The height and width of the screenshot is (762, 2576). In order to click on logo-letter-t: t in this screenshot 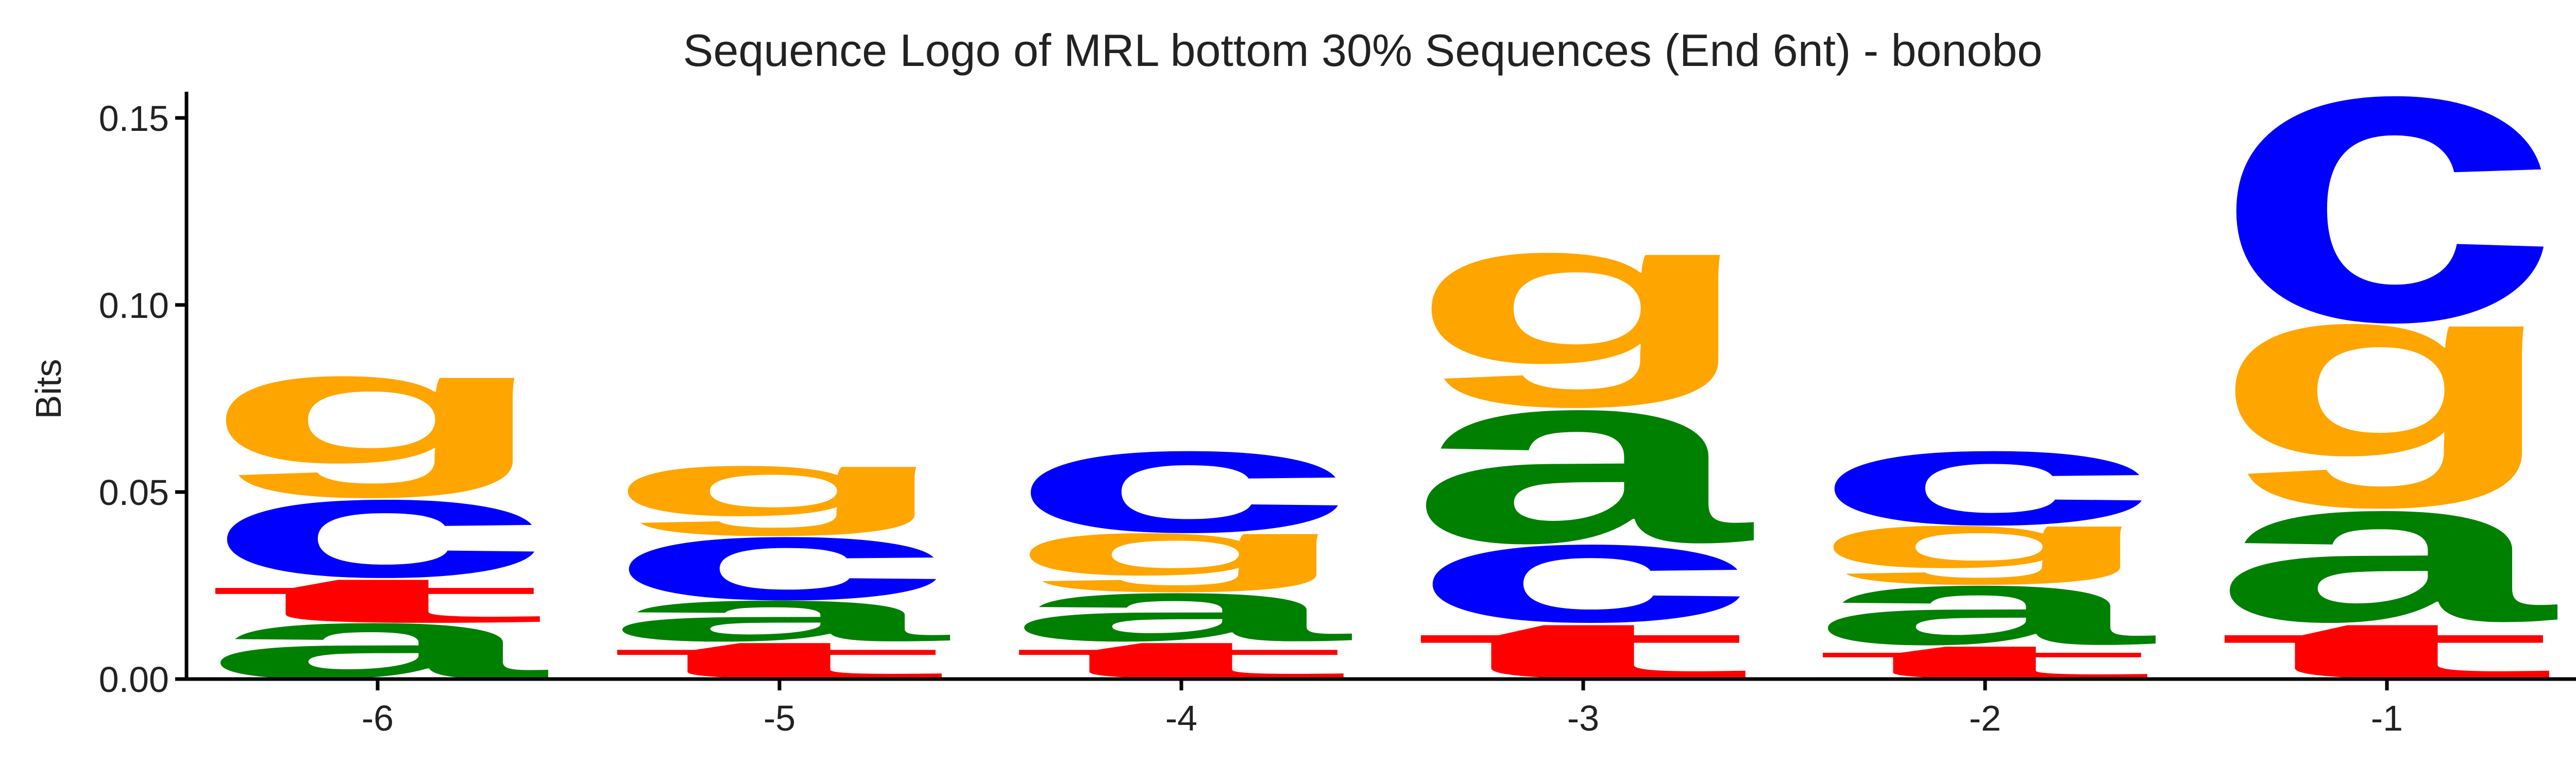, I will do `click(377, 600)`.